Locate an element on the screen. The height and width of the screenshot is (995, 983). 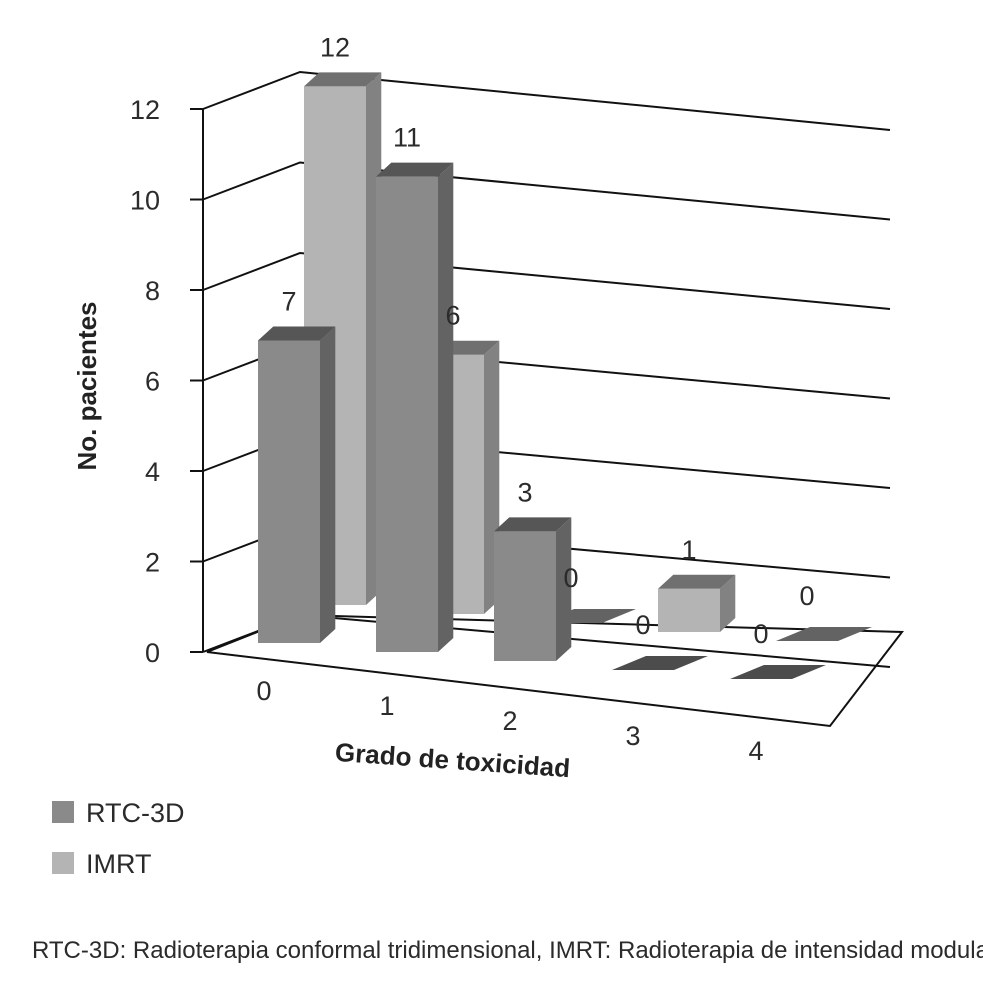
data-label-imrt-cat-3: 1 is located at coordinates (688, 550).